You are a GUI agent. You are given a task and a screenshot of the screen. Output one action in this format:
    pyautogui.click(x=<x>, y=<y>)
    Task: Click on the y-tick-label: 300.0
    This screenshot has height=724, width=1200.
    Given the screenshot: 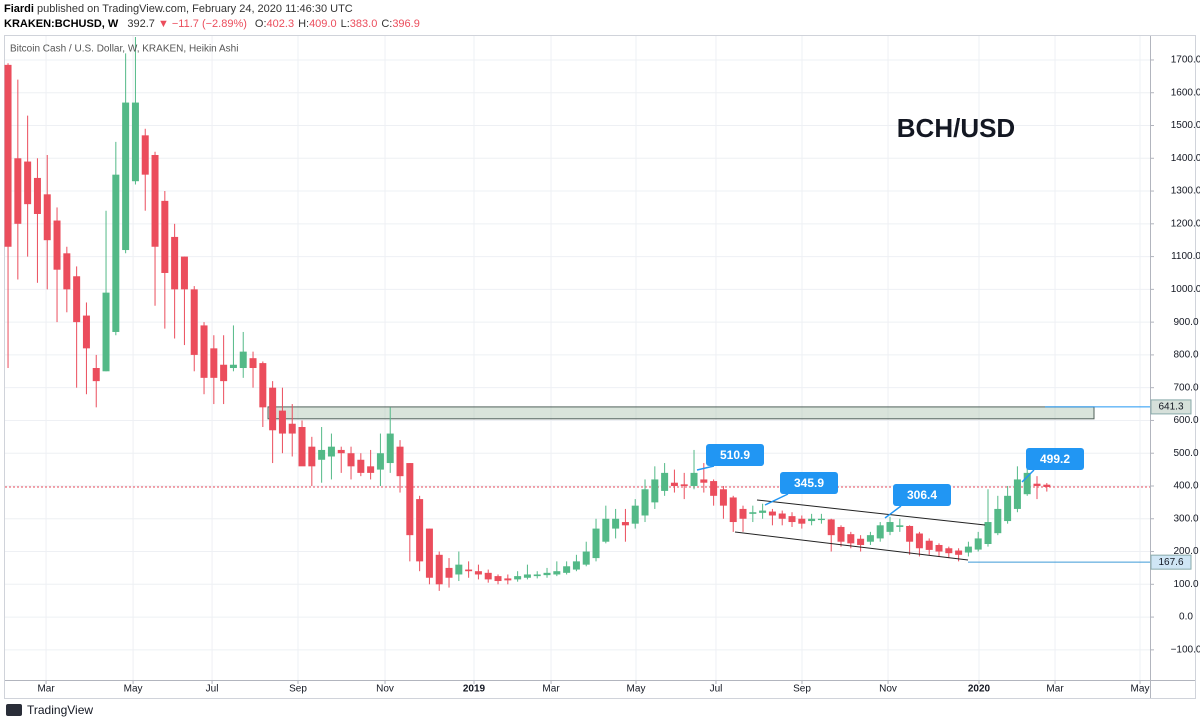 What is the action you would take?
    pyautogui.click(x=1185, y=518)
    